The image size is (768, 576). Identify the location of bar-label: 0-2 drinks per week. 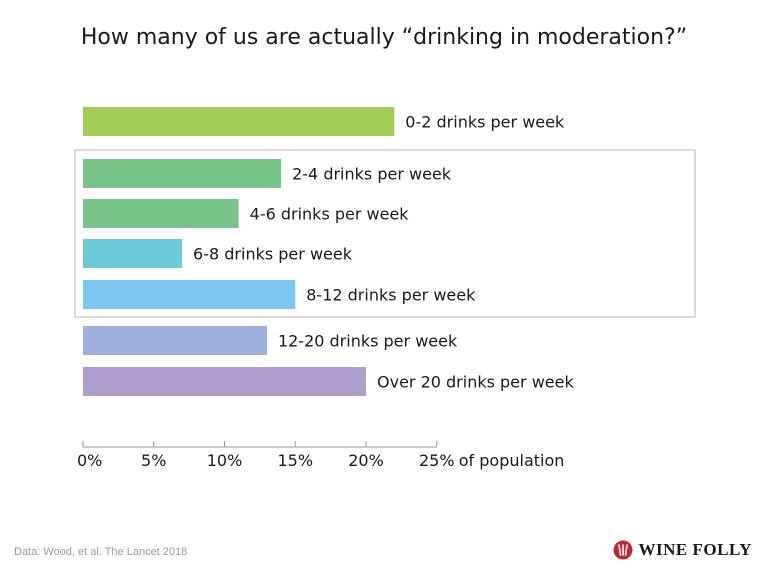
(485, 122).